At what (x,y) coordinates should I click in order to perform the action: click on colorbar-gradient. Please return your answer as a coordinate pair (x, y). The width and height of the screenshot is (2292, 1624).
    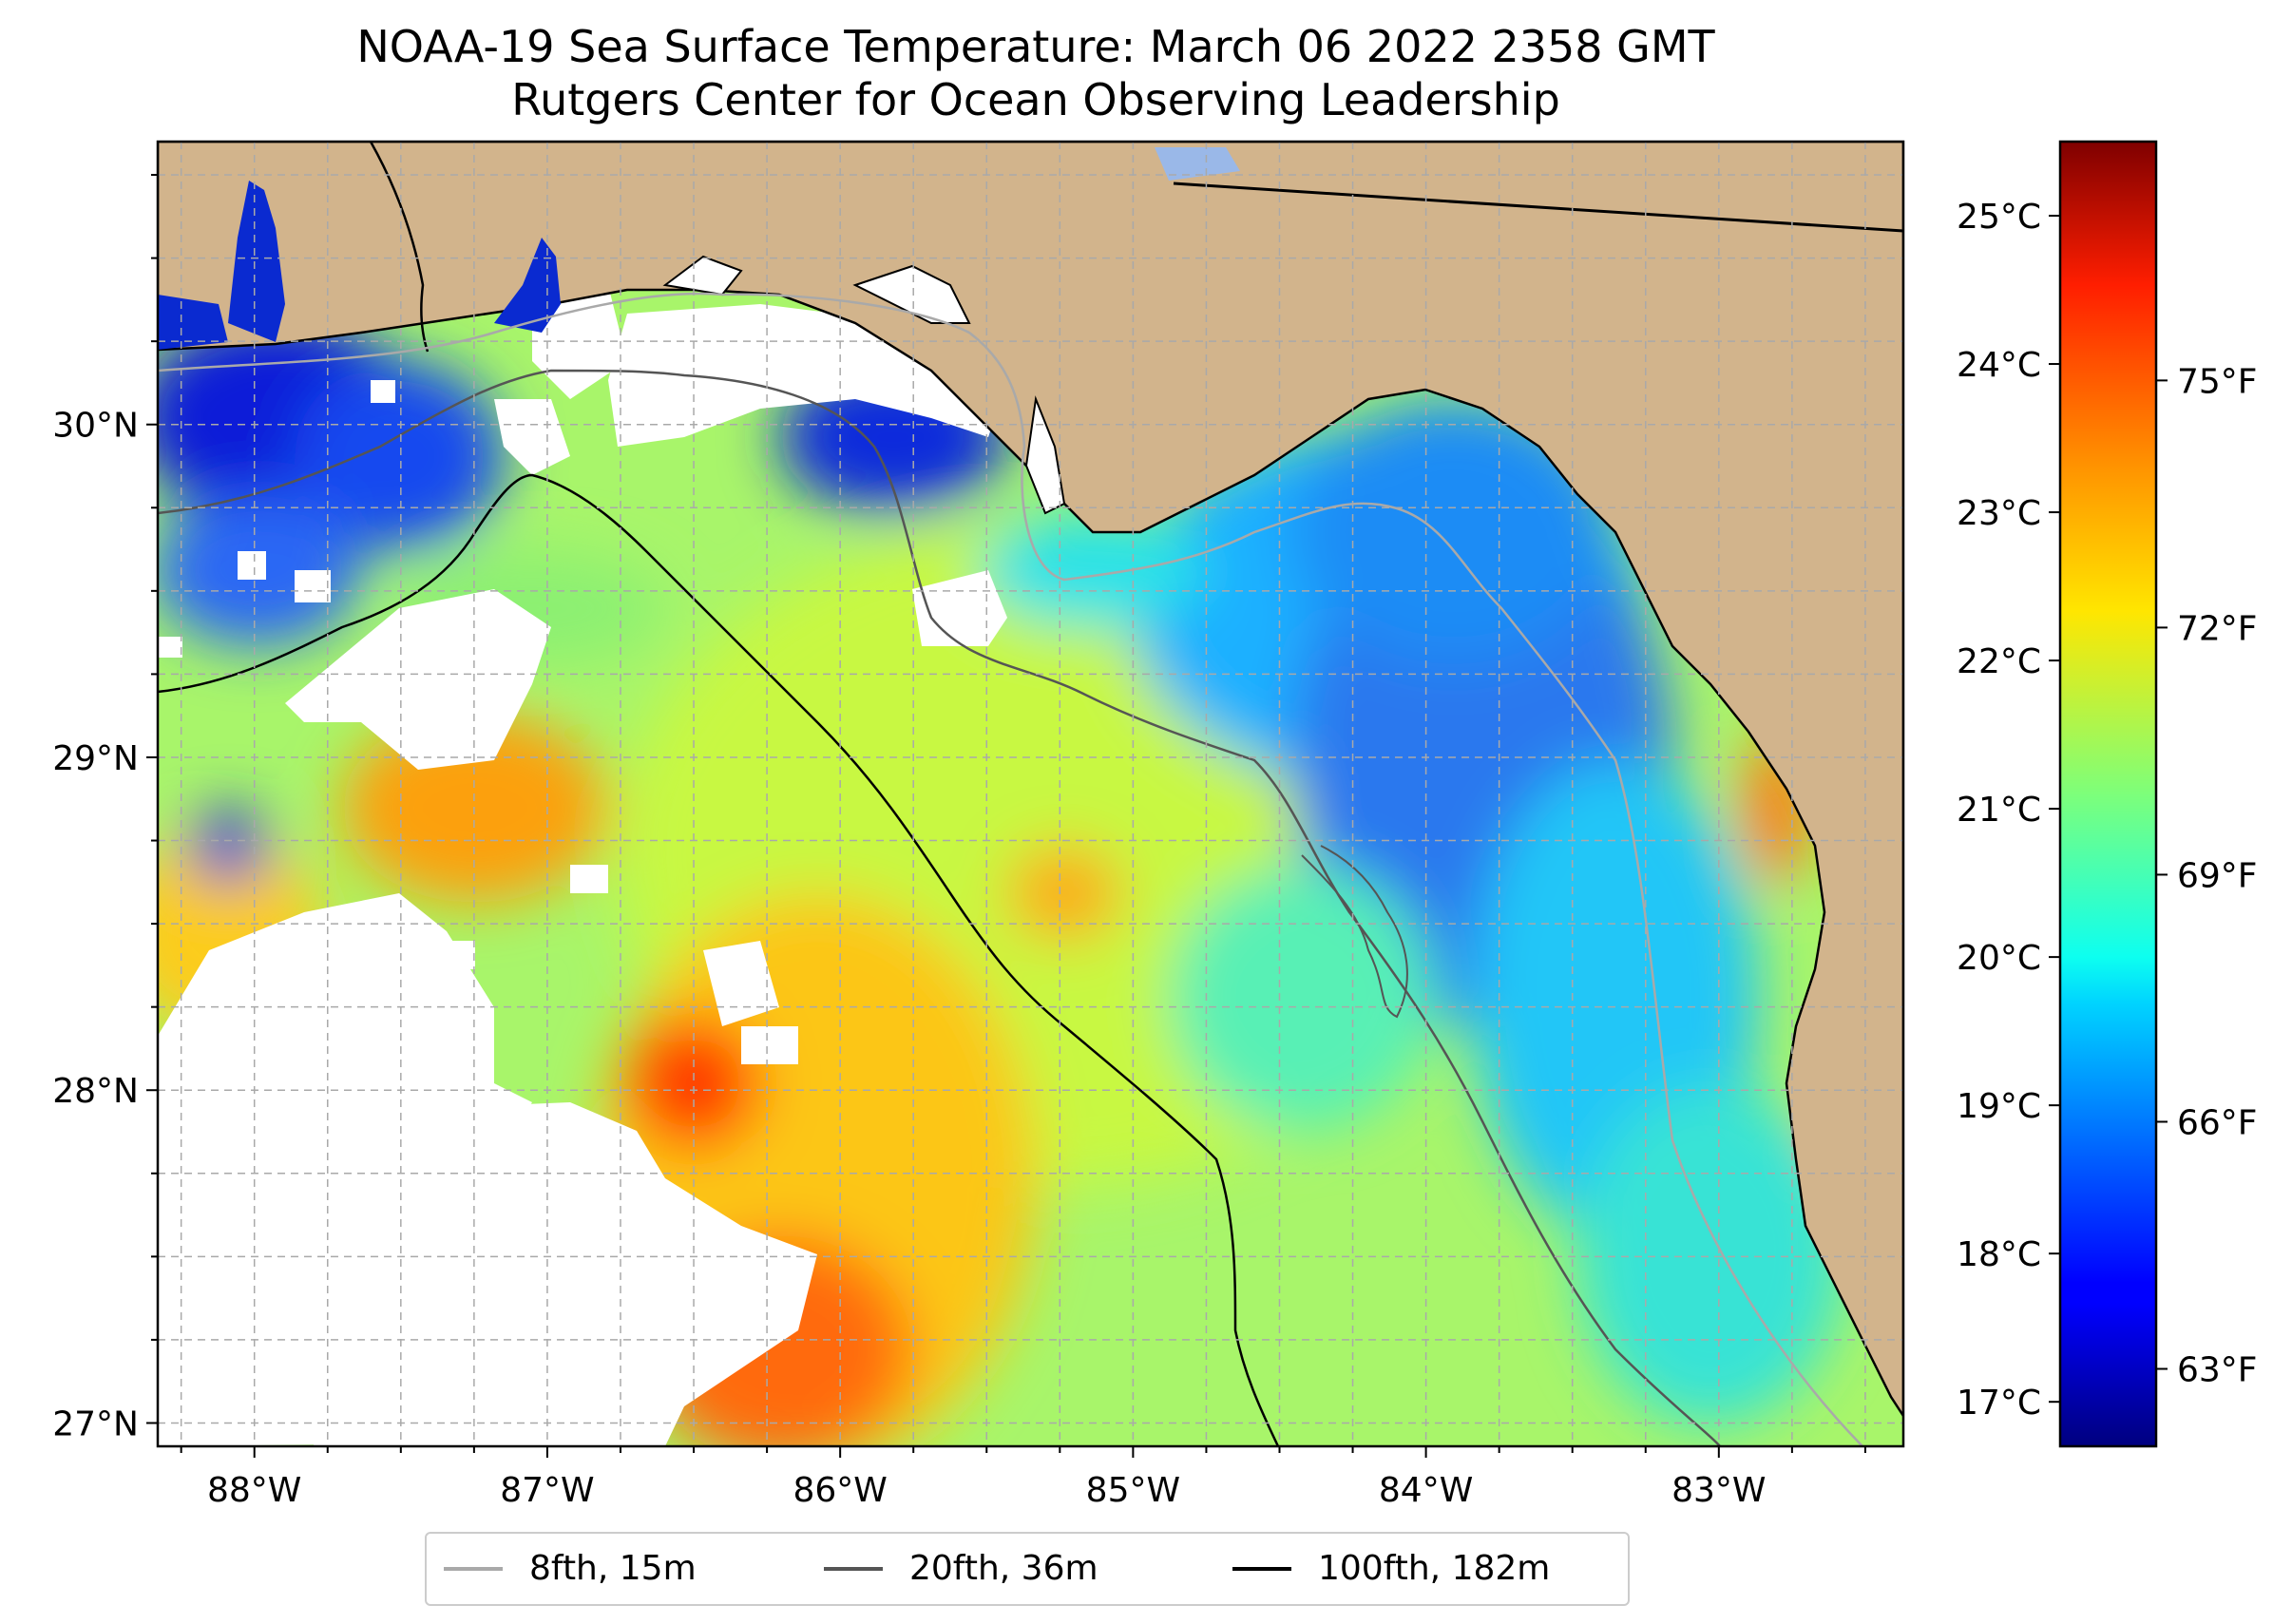
    Looking at the image, I should click on (2108, 794).